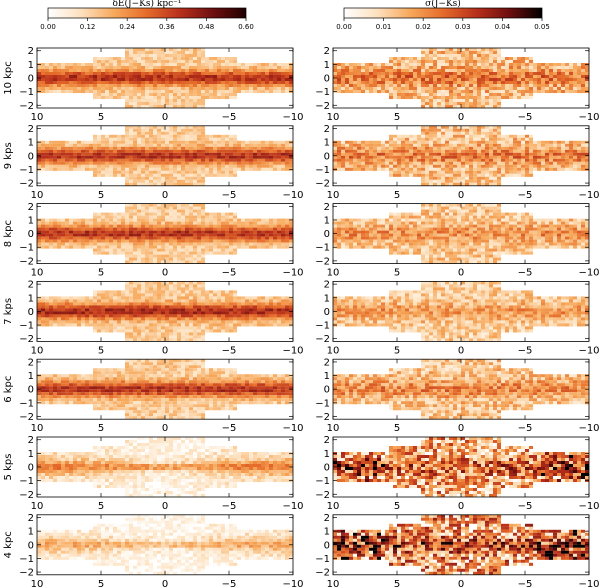  What do you see at coordinates (463, 27) in the screenshot?
I see `colorbar-tick-label: 0.03` at bounding box center [463, 27].